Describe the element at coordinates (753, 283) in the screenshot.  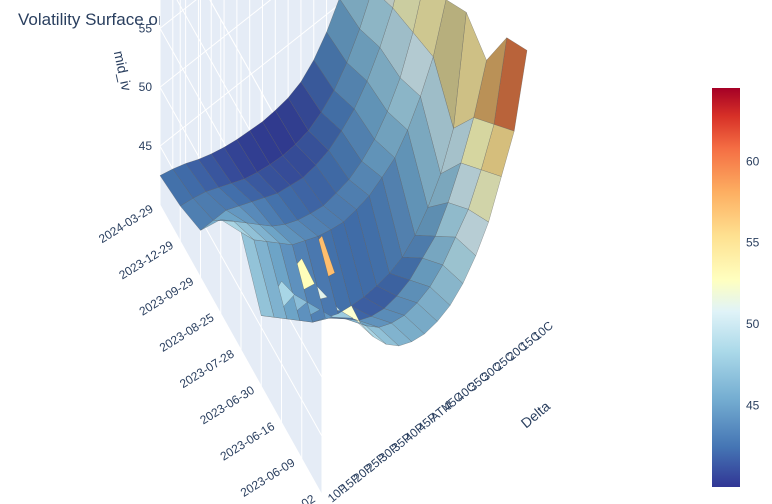
I see `colorbar-ticks: 45 50 55 60` at that location.